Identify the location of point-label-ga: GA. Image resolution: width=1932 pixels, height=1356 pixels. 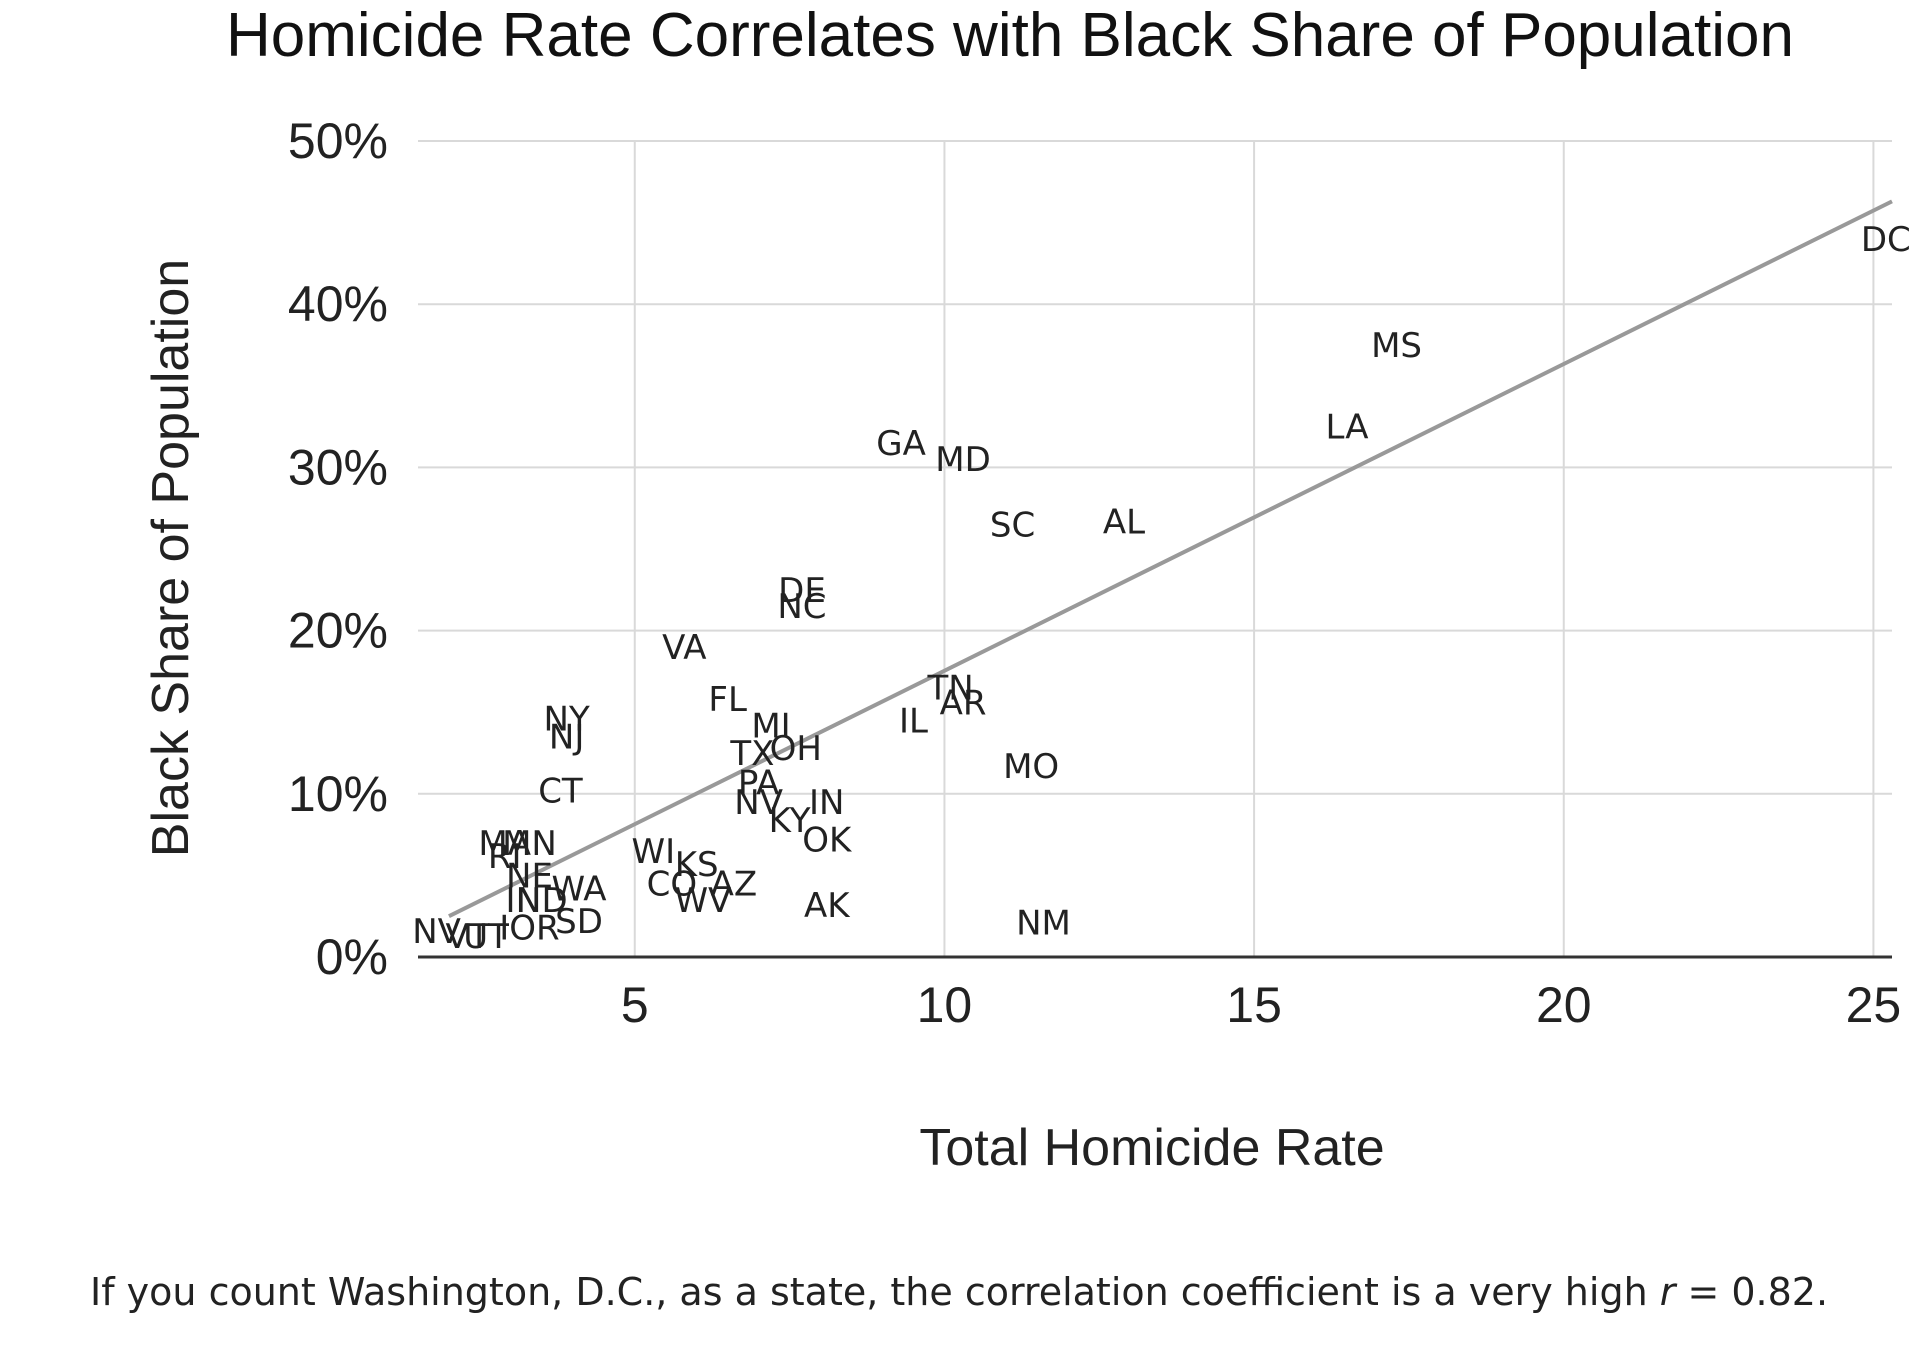
(901, 444).